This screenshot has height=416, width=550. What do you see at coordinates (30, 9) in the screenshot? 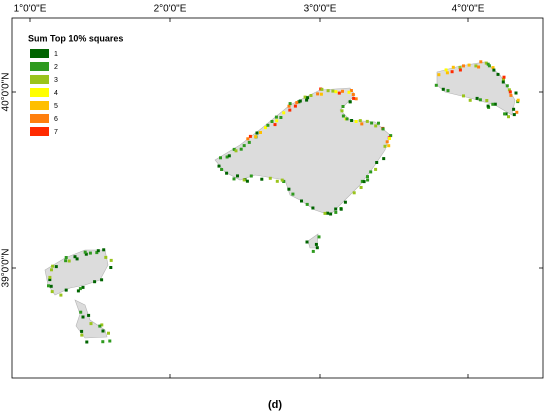
I see `x-label: 1°0'0"E` at bounding box center [30, 9].